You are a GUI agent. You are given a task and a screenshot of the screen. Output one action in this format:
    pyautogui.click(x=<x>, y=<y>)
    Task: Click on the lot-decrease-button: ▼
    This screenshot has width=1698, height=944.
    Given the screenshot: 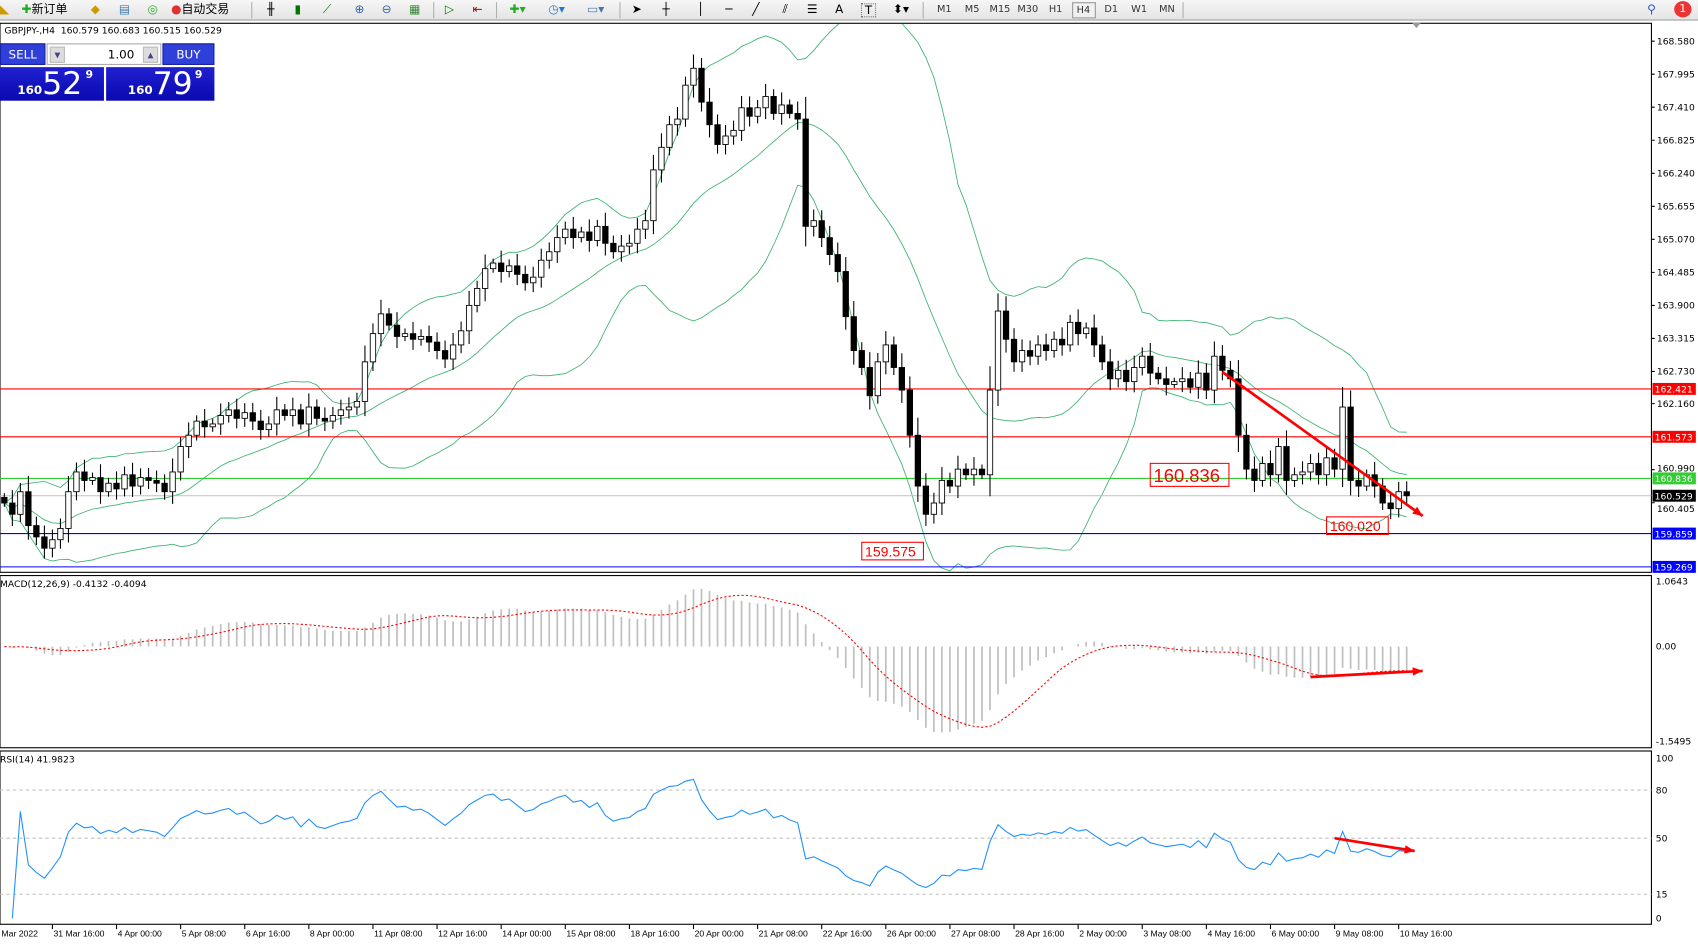 What is the action you would take?
    pyautogui.click(x=57, y=54)
    